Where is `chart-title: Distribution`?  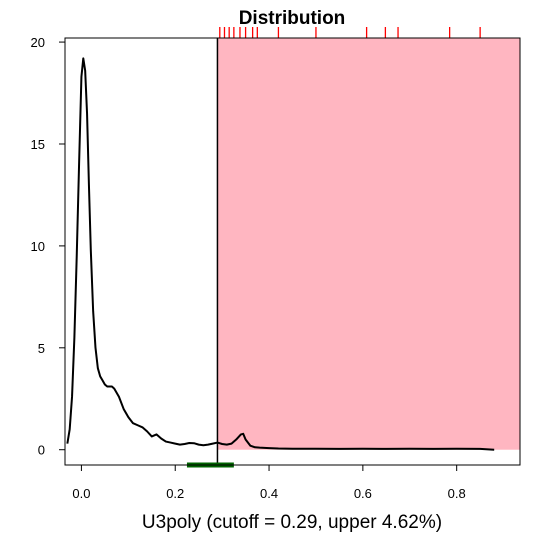 chart-title: Distribution is located at coordinates (292, 18).